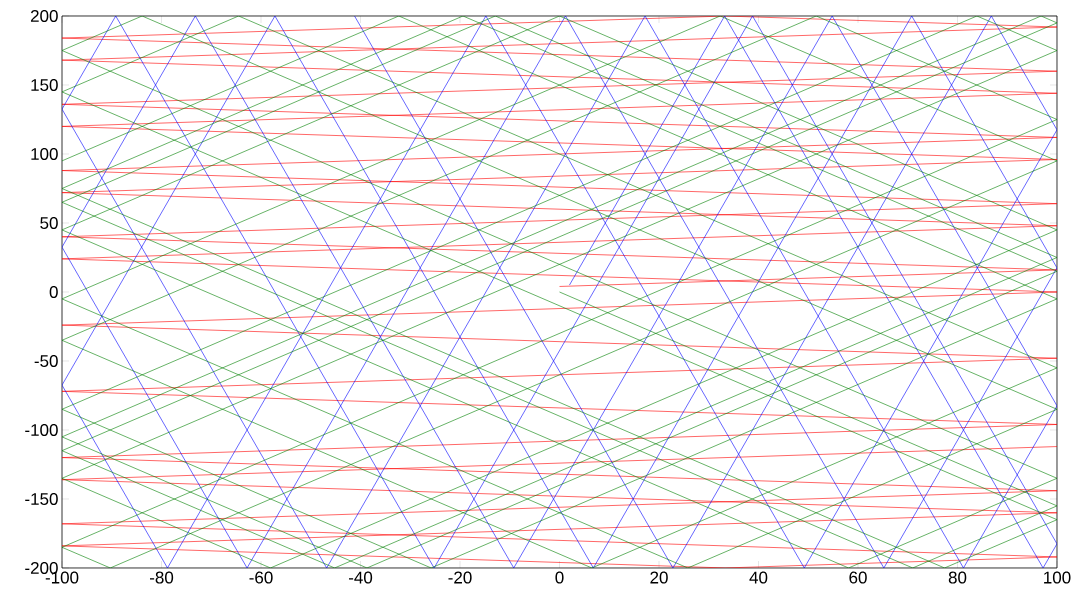 The image size is (1079, 599). What do you see at coordinates (53, 292) in the screenshot?
I see `y-tick-label: 0` at bounding box center [53, 292].